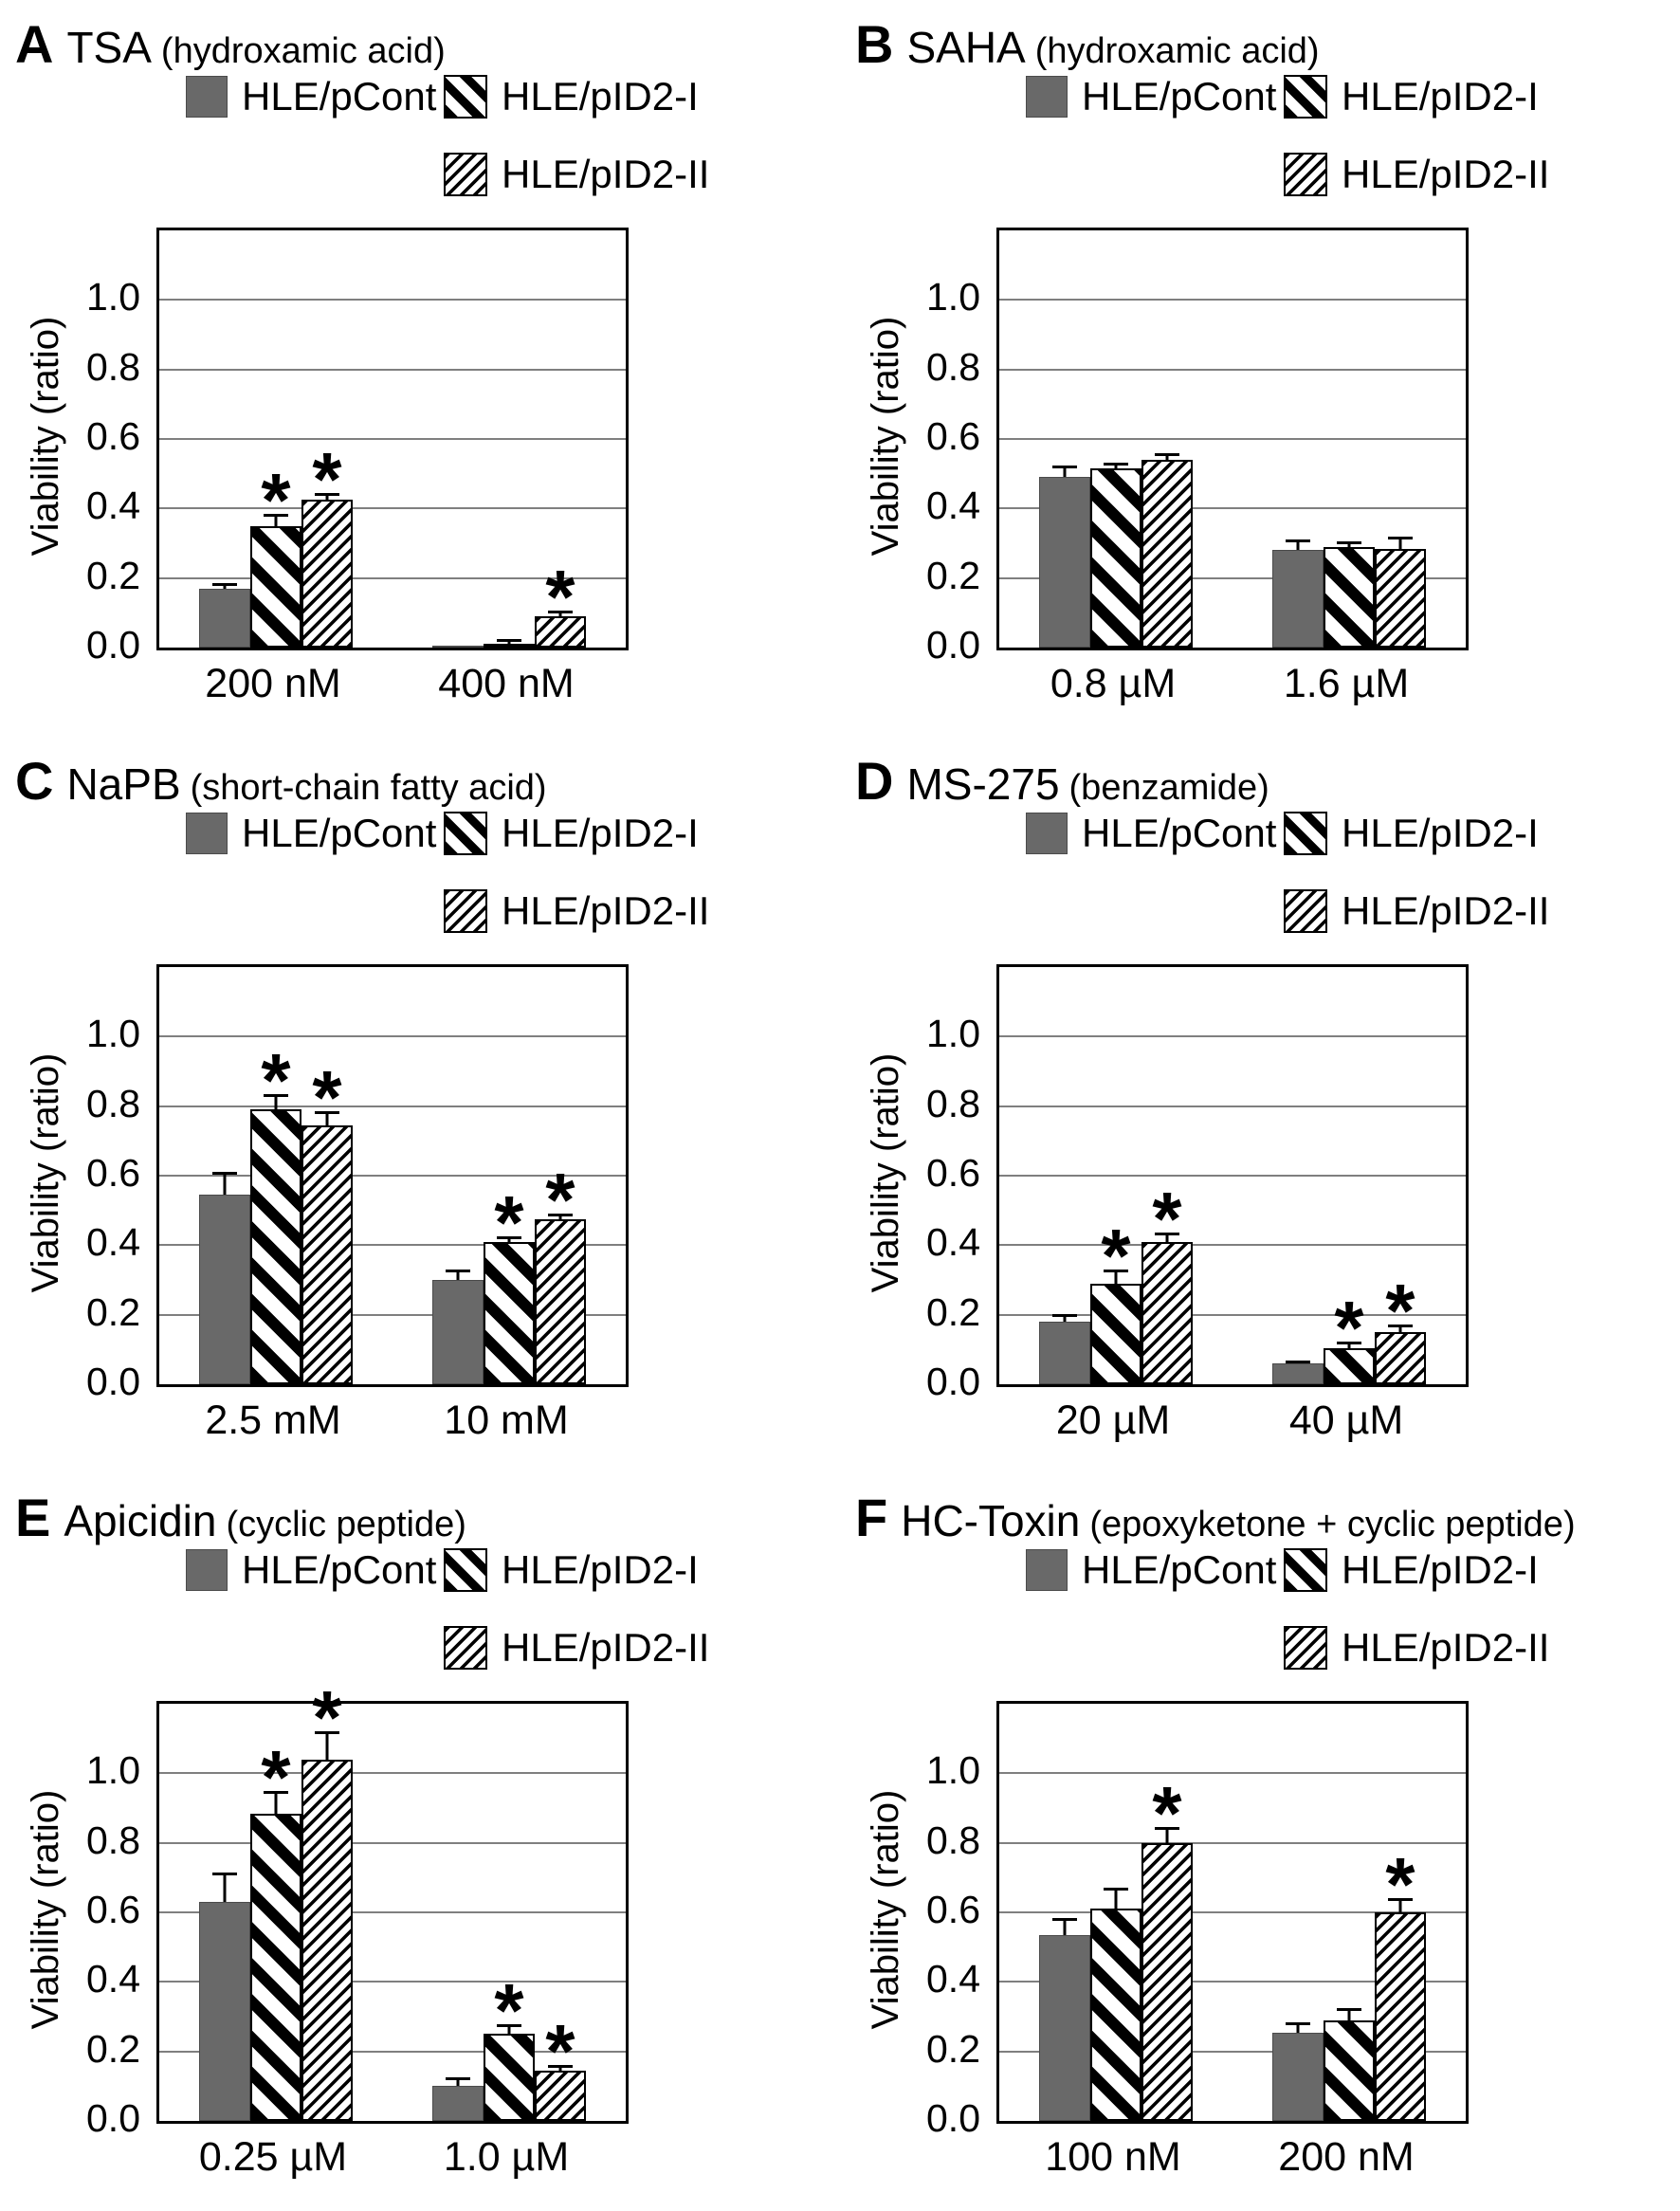  Describe the element at coordinates (506, 2157) in the screenshot. I see `x-axis-group-label: 1.0 µM` at that location.